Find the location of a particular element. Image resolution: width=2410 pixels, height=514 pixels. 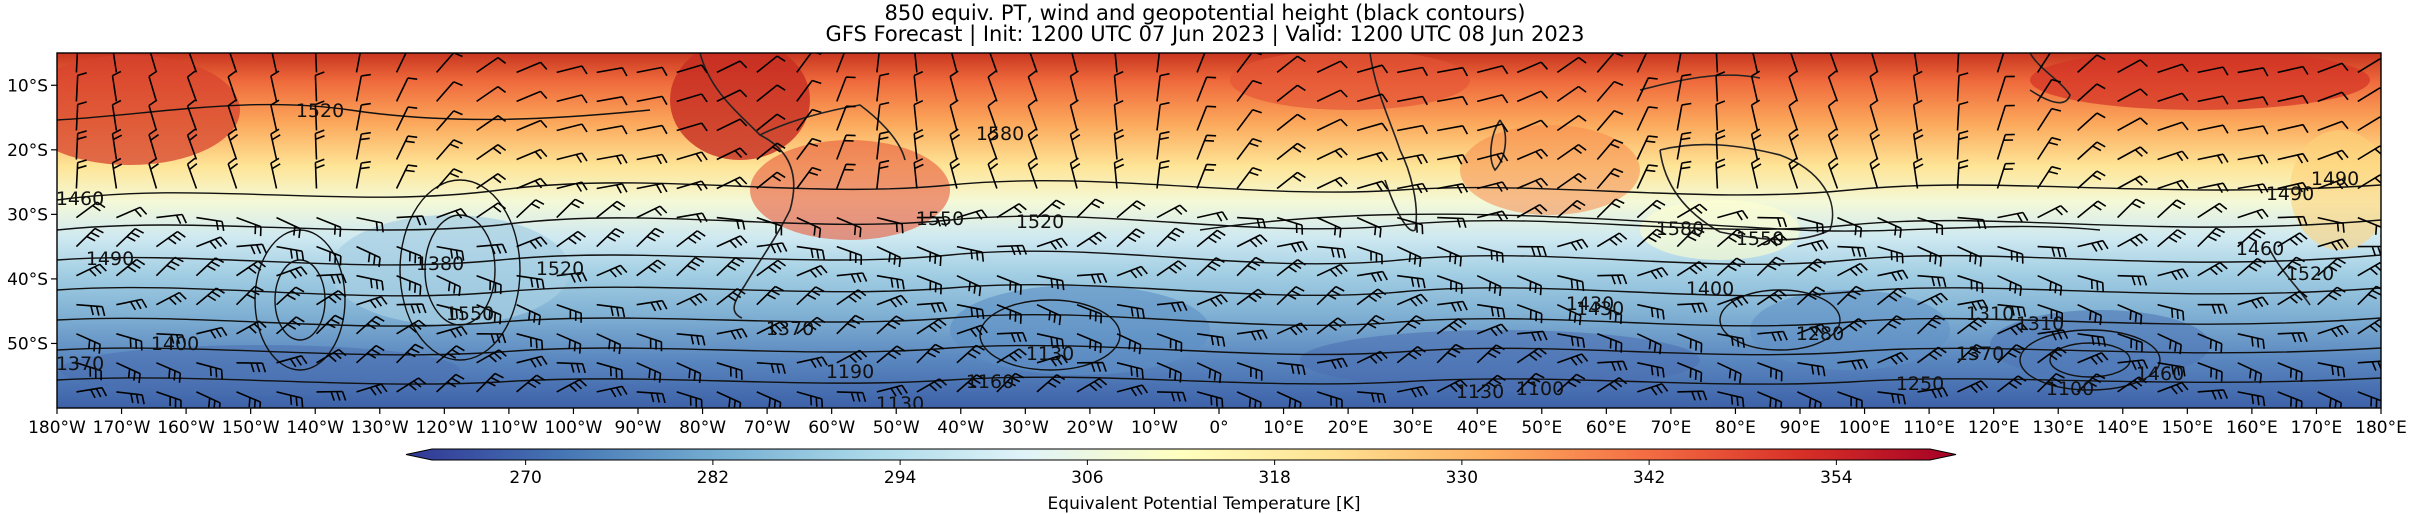

colorbar-label: Equivalent Potential Temperature [K] is located at coordinates (1204, 504).